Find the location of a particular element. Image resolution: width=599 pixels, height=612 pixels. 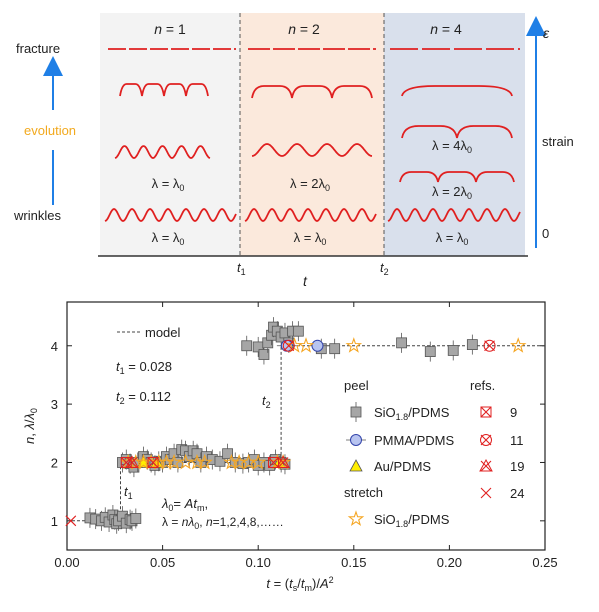

y-axis-title: n, λ/λ0 is located at coordinates (30, 426).